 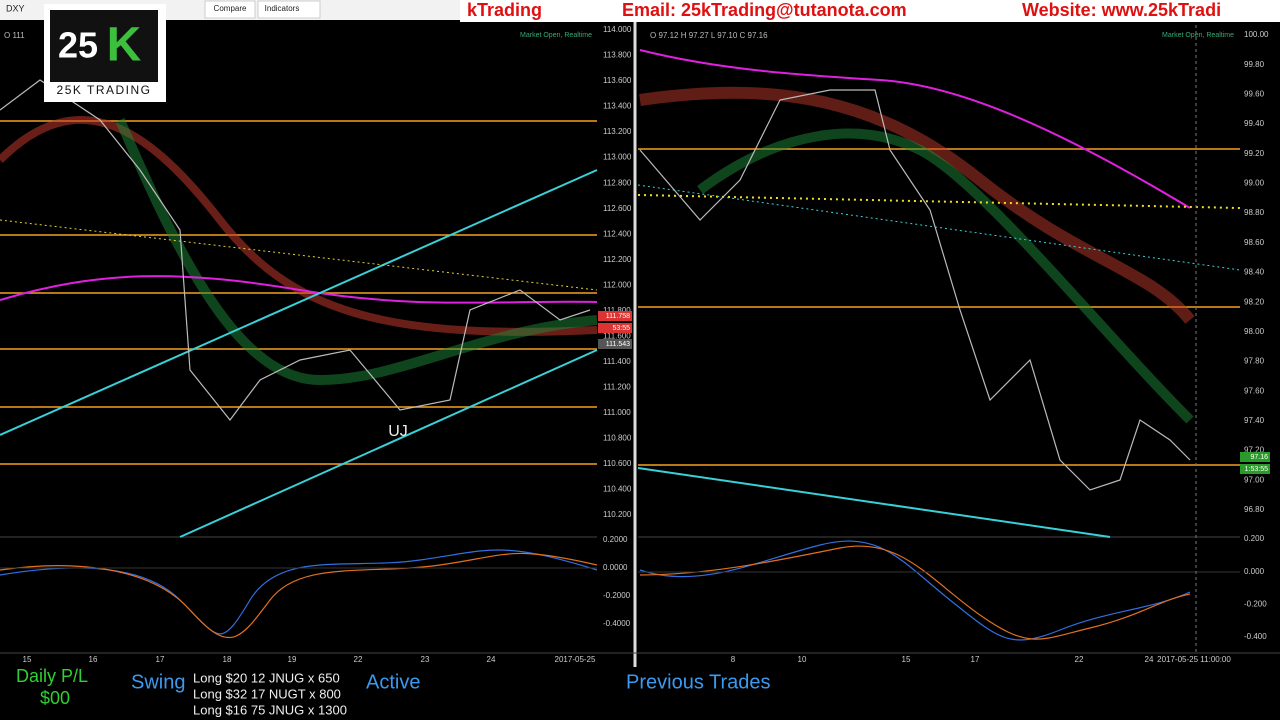 What do you see at coordinates (617, 595) in the screenshot?
I see `axis-label: -0.2000` at bounding box center [617, 595].